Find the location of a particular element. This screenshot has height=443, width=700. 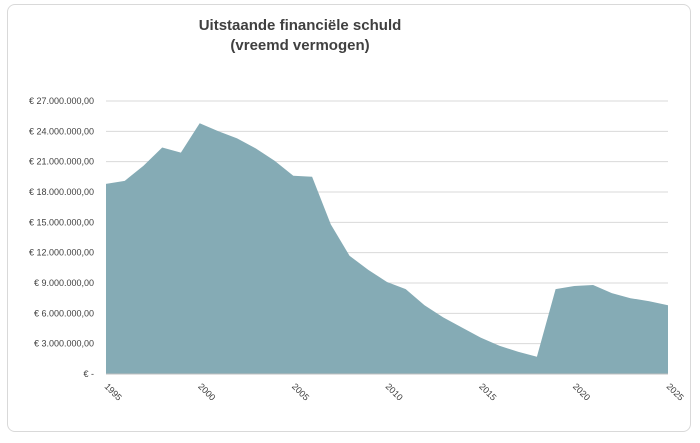

x-tick-label: 2020 is located at coordinates (581, 391).